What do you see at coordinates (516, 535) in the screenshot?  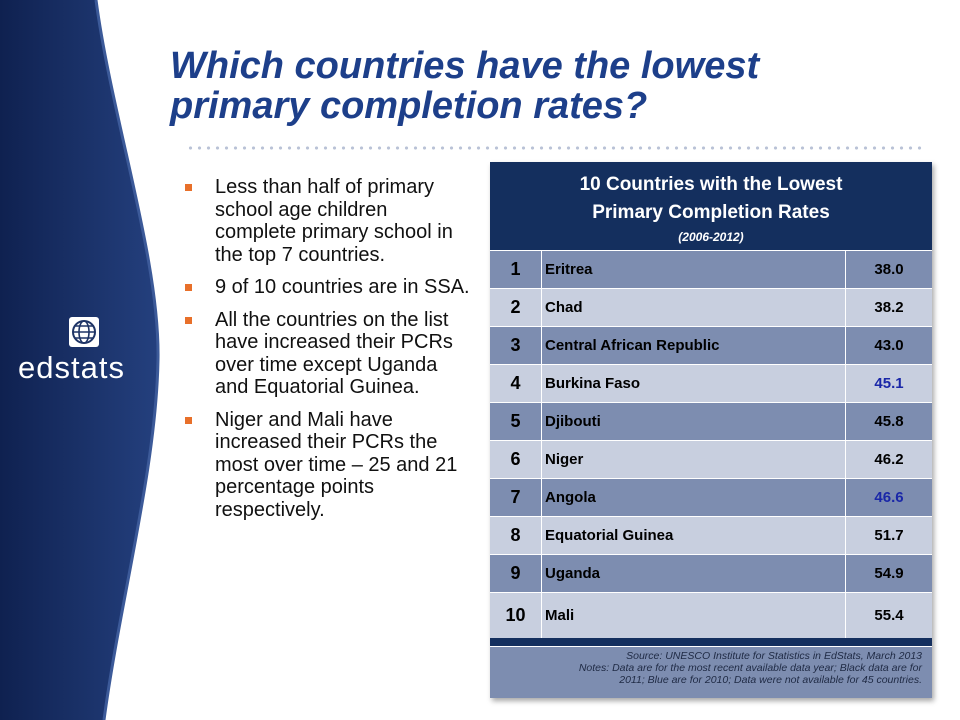 I see `rank-cell: 8` at bounding box center [516, 535].